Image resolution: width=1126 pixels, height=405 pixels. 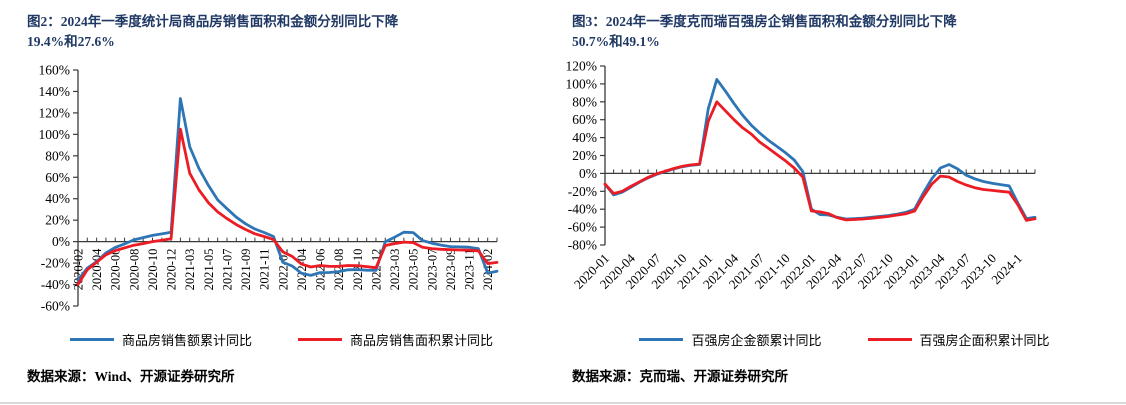 I want to click on x-tick-label: 2022-04, so click(x=302, y=269).